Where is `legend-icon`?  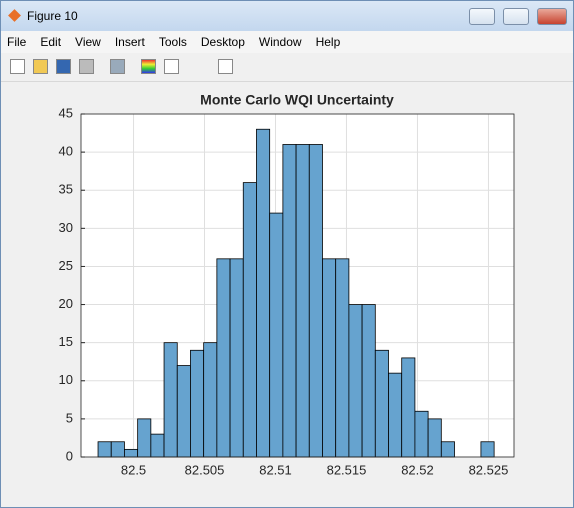 legend-icon is located at coordinates (171, 66).